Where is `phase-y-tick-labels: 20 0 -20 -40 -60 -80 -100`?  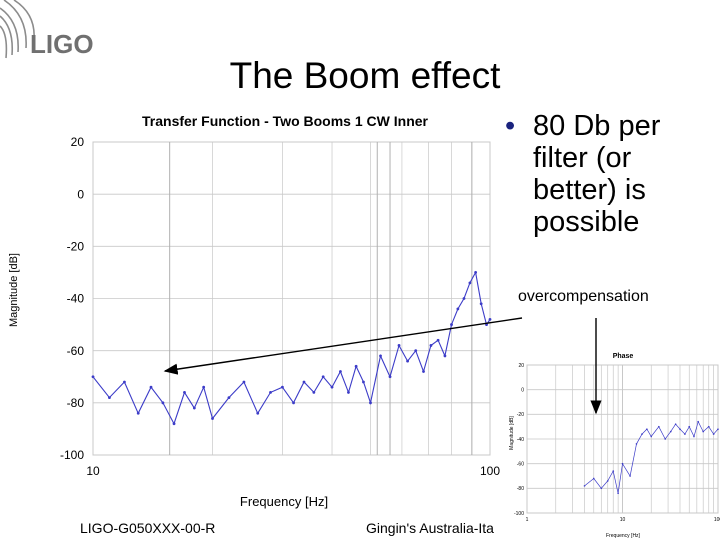 phase-y-tick-labels: 20 0 -20 -40 -60 -80 -100 is located at coordinates (519, 440).